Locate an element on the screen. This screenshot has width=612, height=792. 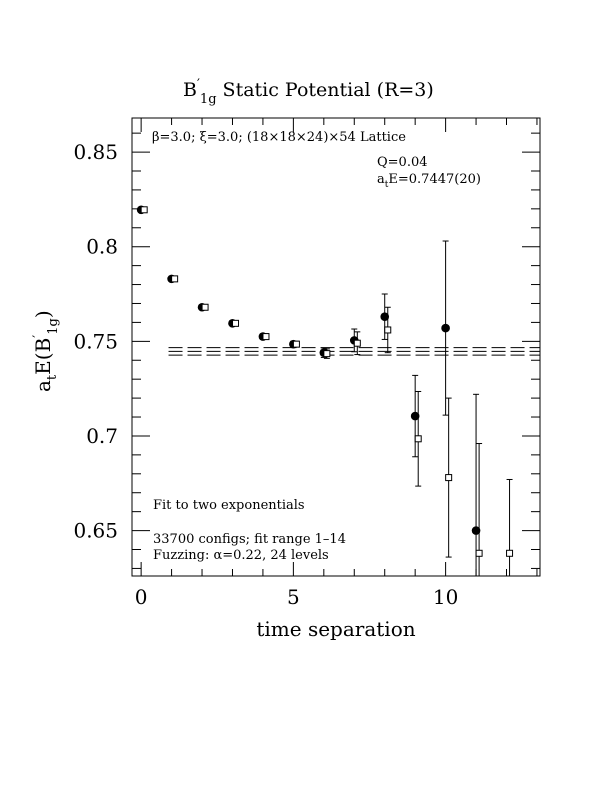
x-tick-label: 0 is located at coordinates (141, 597).